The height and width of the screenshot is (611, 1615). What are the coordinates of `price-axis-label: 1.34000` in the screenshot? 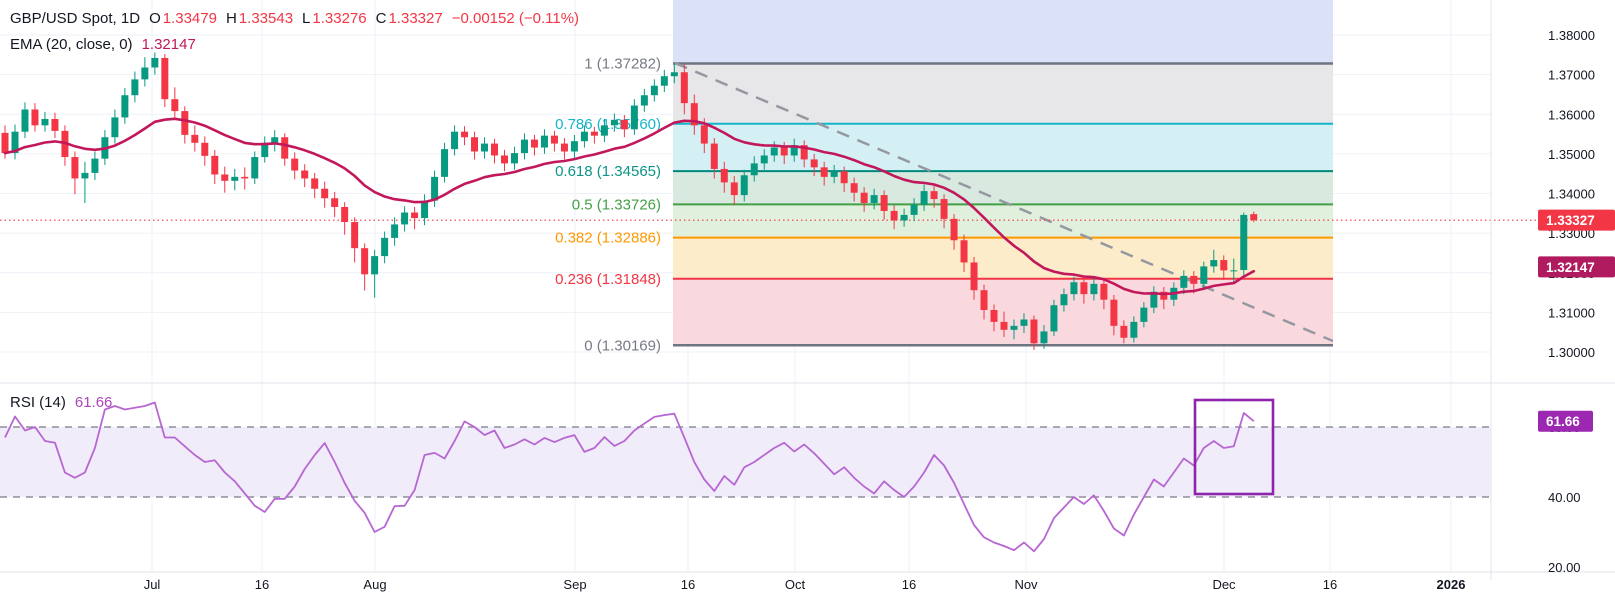 It's located at (1571, 194).